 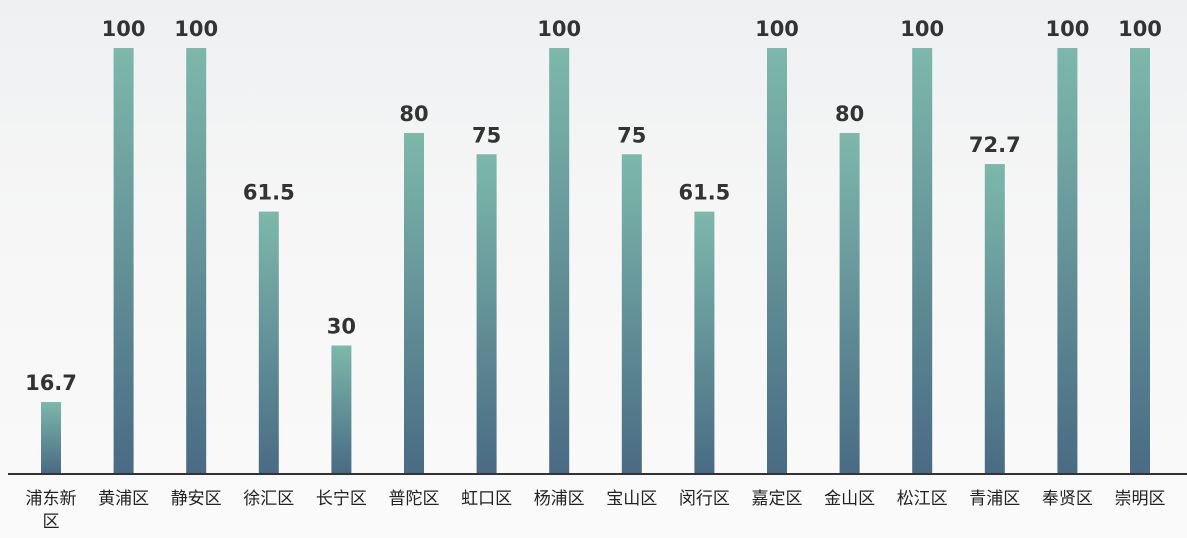 What do you see at coordinates (995, 145) in the screenshot?
I see `value-label: 72.7` at bounding box center [995, 145].